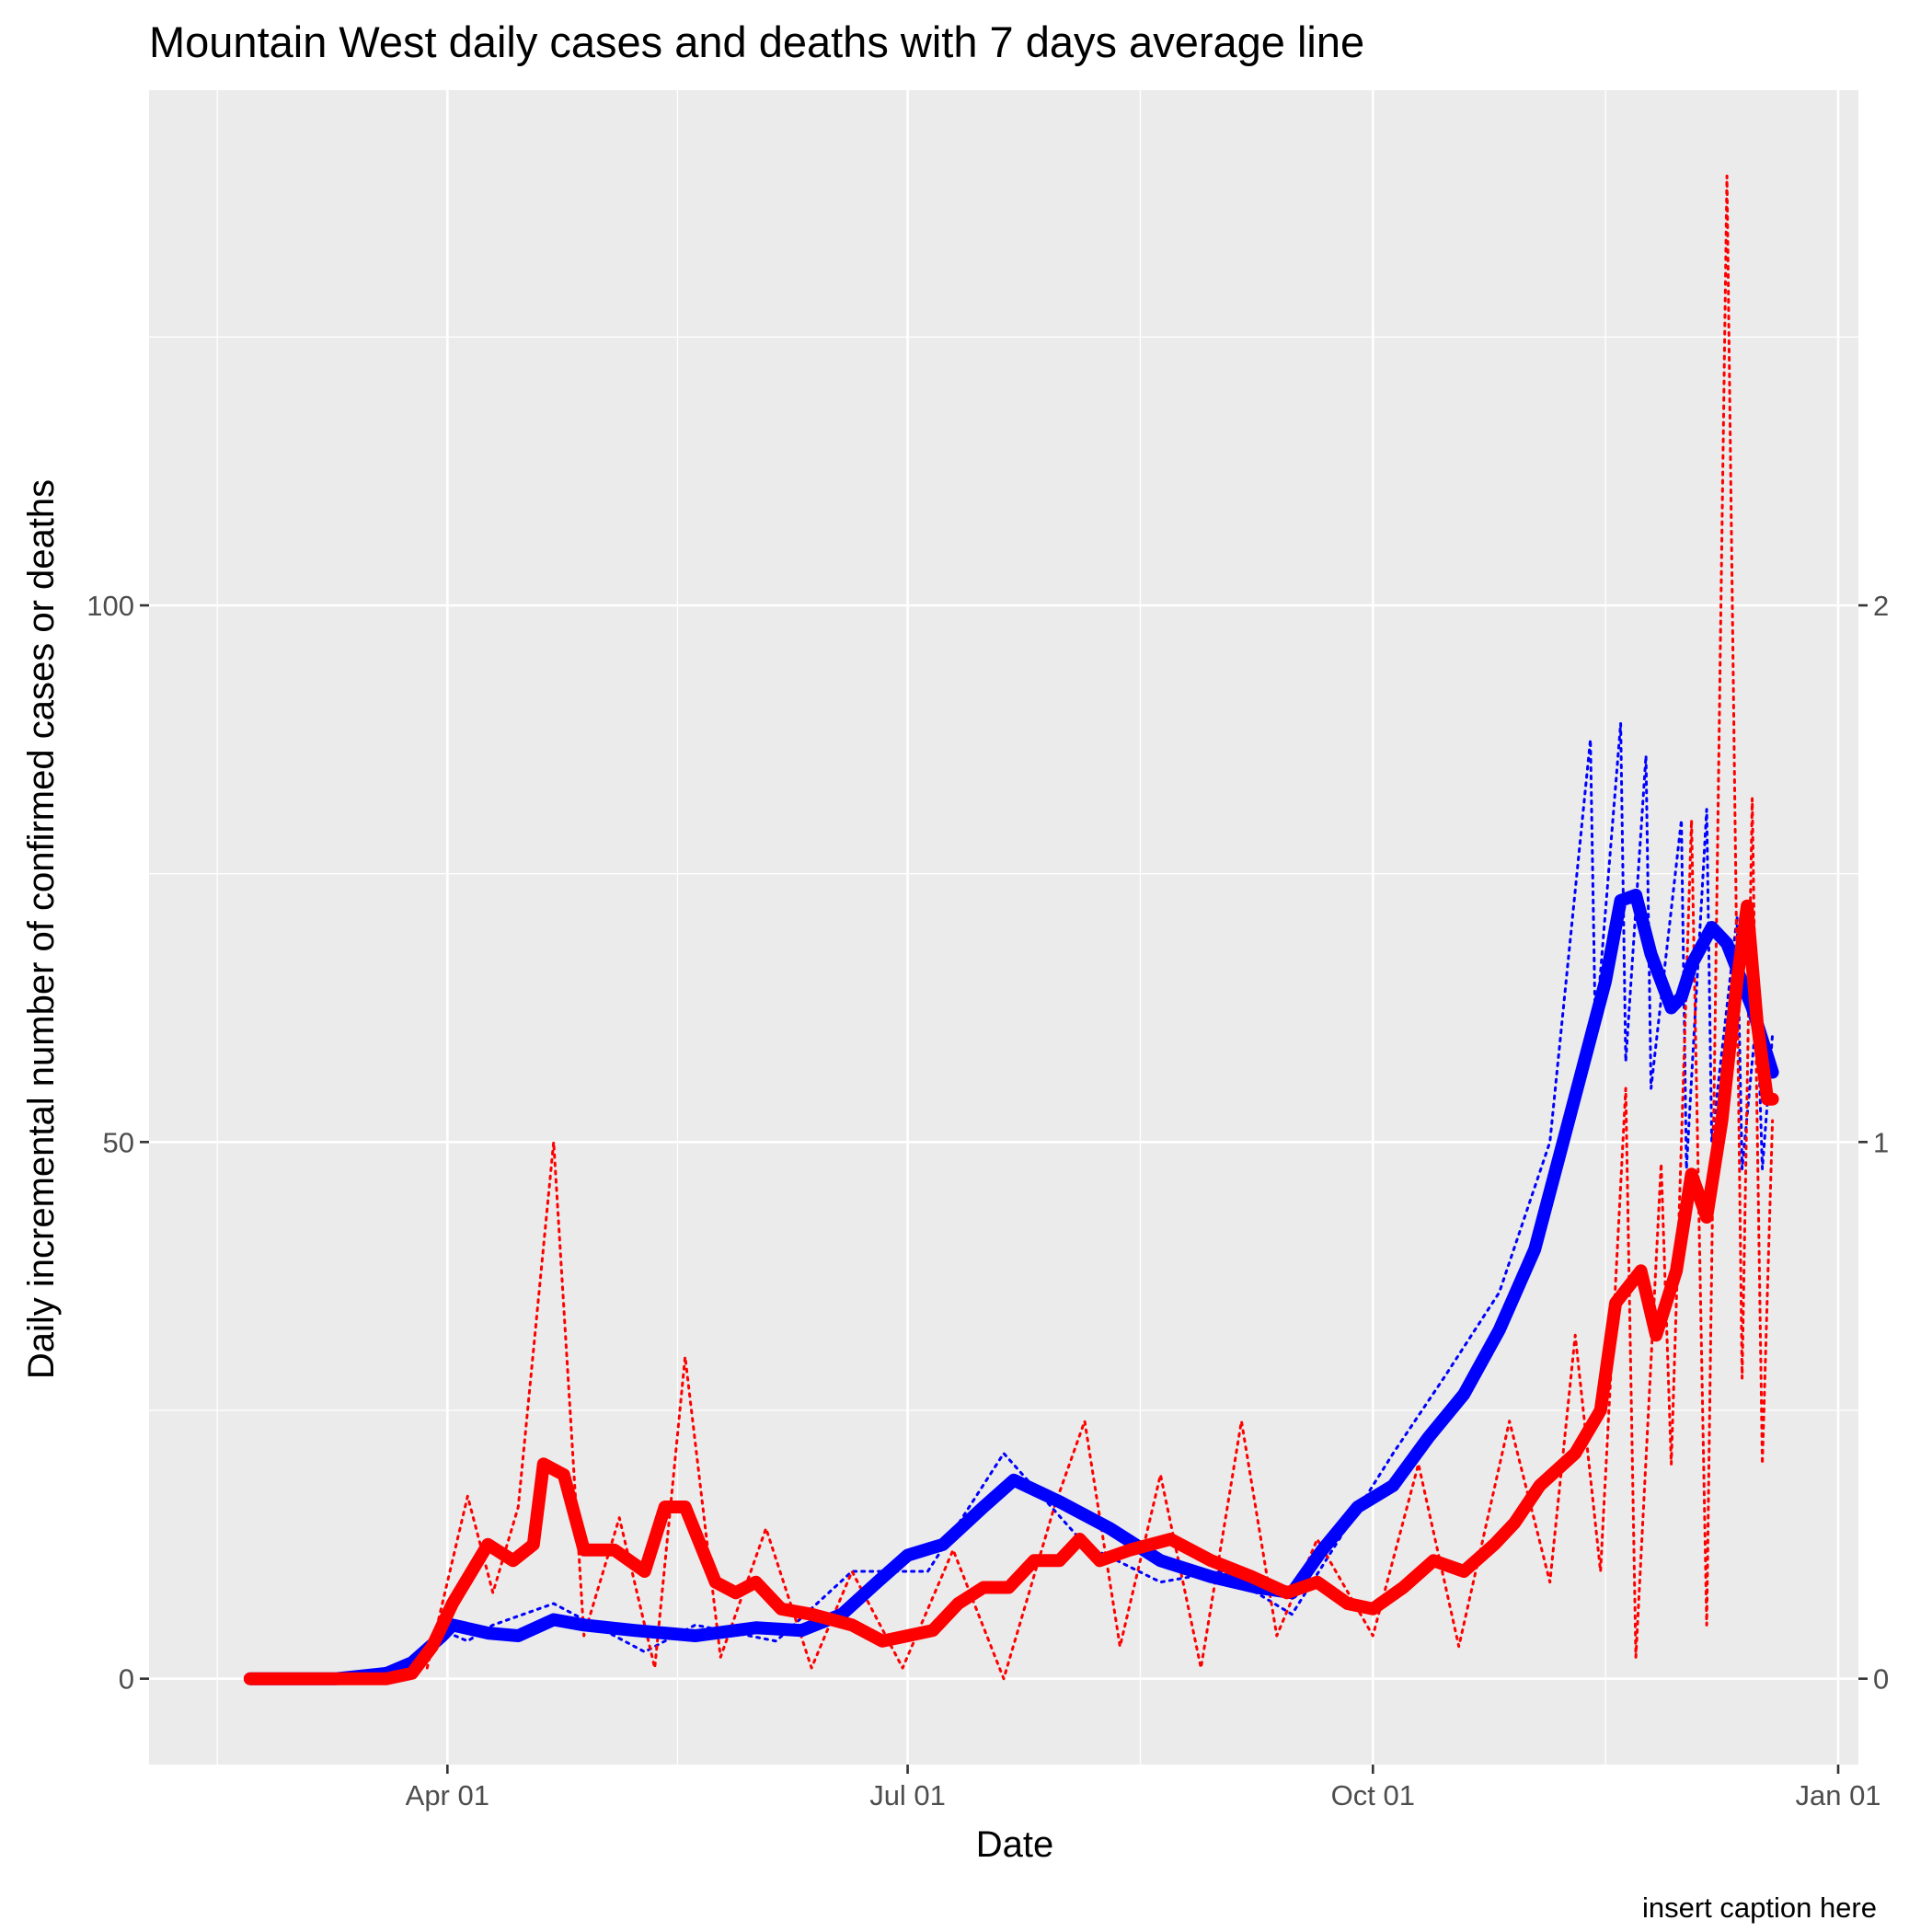 The height and width of the screenshot is (1932, 1932). Describe the element at coordinates (1143, 1788) in the screenshot. I see `x-axis: Apr 01 Jul 01 Oct 01 Jan 01` at that location.